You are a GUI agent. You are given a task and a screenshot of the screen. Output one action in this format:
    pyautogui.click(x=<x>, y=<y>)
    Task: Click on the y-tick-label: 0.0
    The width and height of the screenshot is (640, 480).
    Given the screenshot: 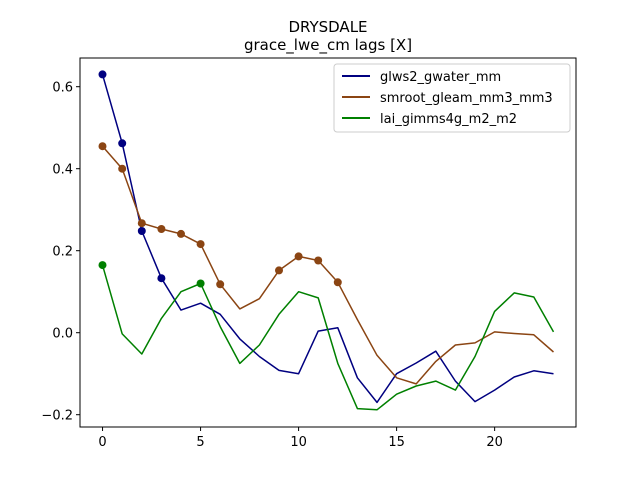 What is the action you would take?
    pyautogui.click(x=62, y=334)
    